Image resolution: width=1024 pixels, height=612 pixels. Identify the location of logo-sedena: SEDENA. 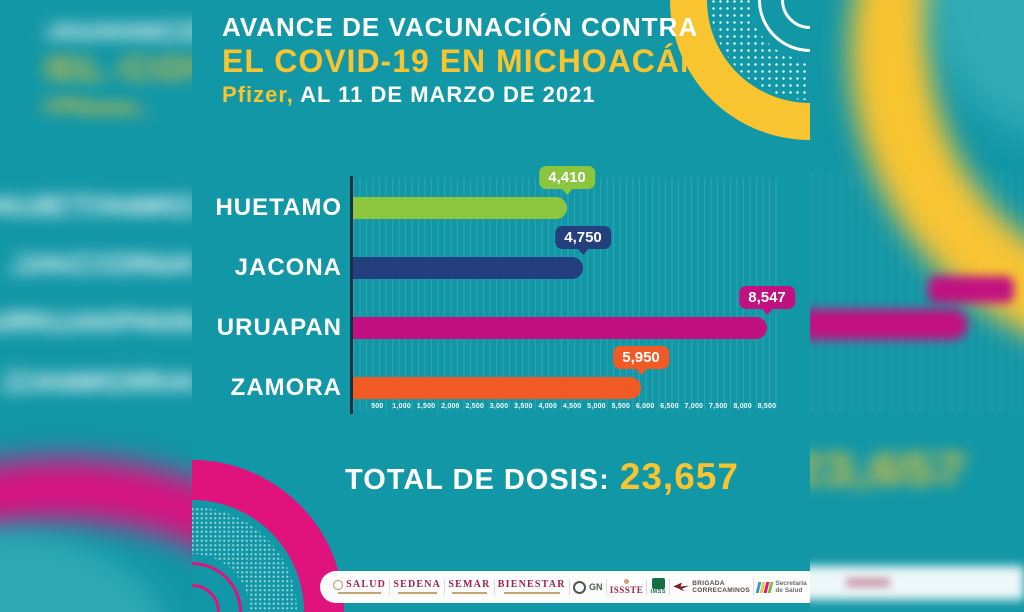
(417, 587).